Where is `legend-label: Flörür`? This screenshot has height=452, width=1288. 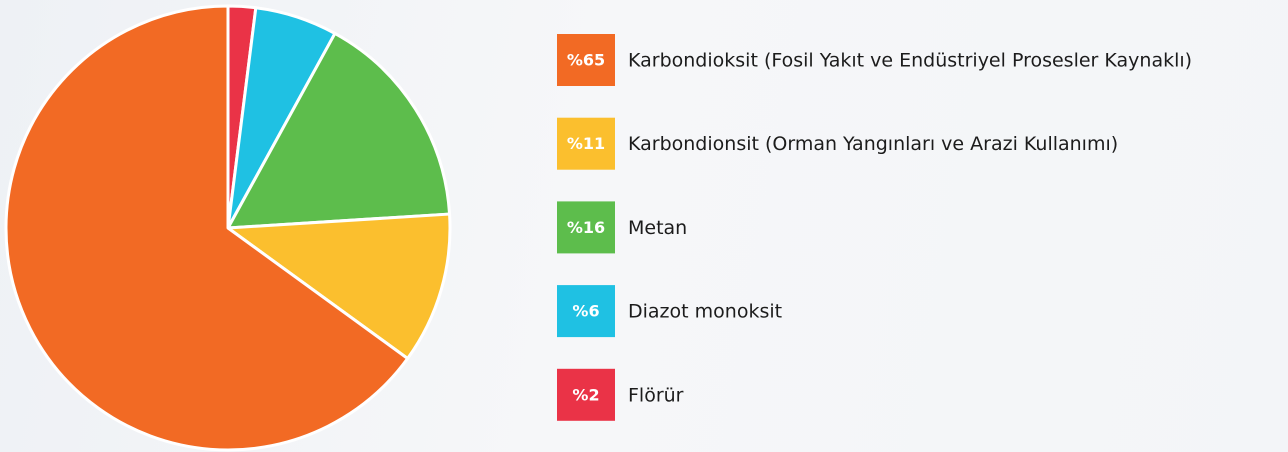
legend-label: Flörür is located at coordinates (656, 395).